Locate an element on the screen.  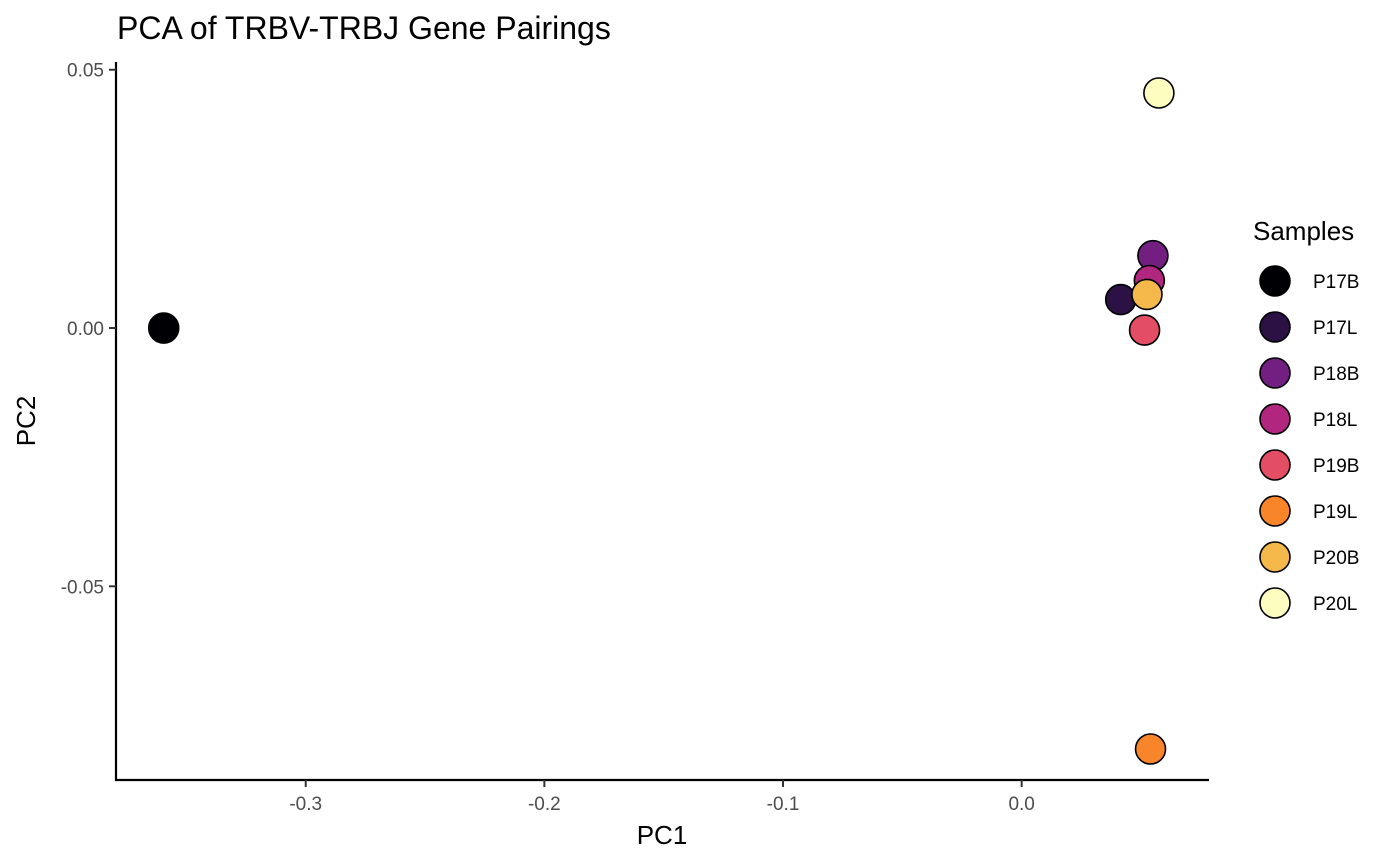
point-p20b is located at coordinates (1147, 294).